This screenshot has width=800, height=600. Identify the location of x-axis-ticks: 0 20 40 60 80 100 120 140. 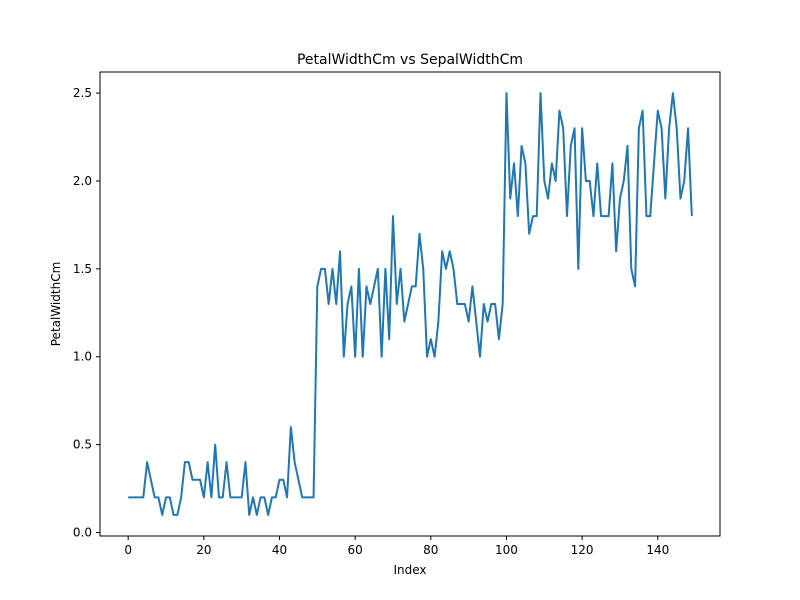
(396, 546).